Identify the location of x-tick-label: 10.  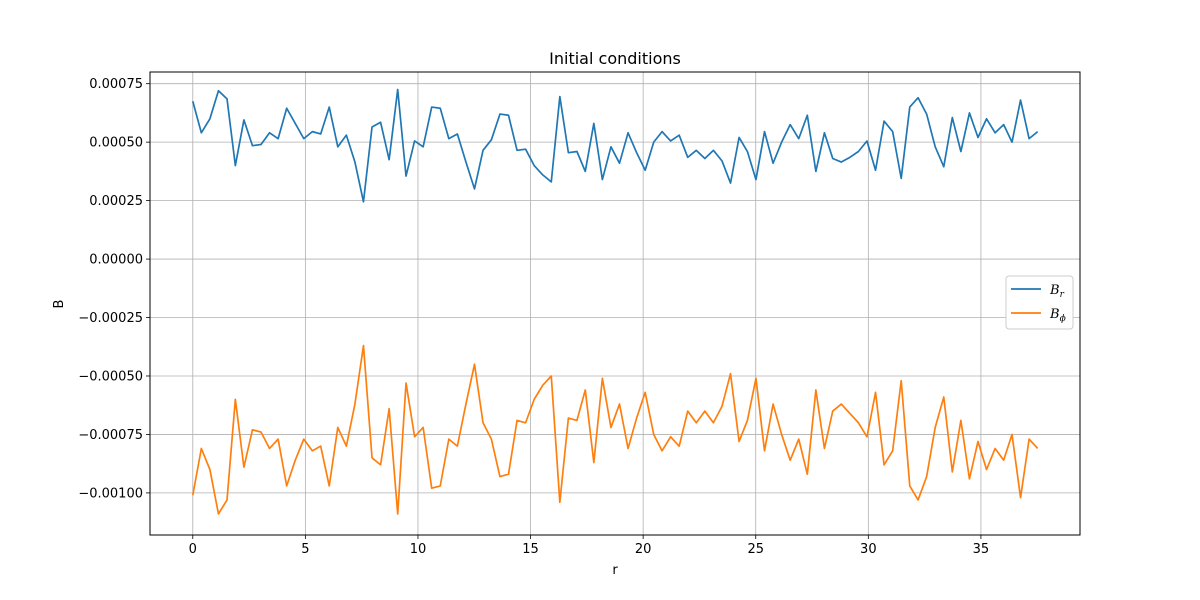
(418, 549).